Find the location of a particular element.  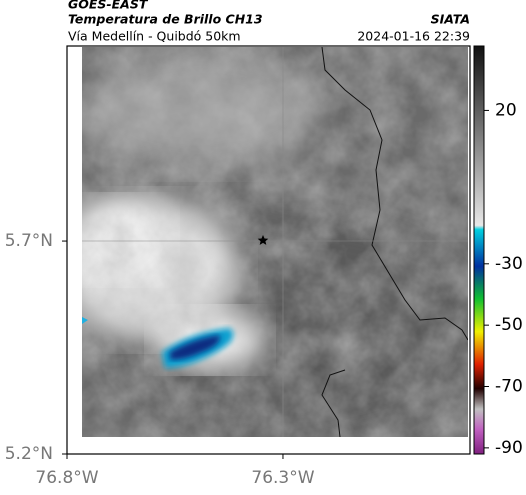

subtitle: Temperatura de Brillo CH13 is located at coordinates (165, 19).